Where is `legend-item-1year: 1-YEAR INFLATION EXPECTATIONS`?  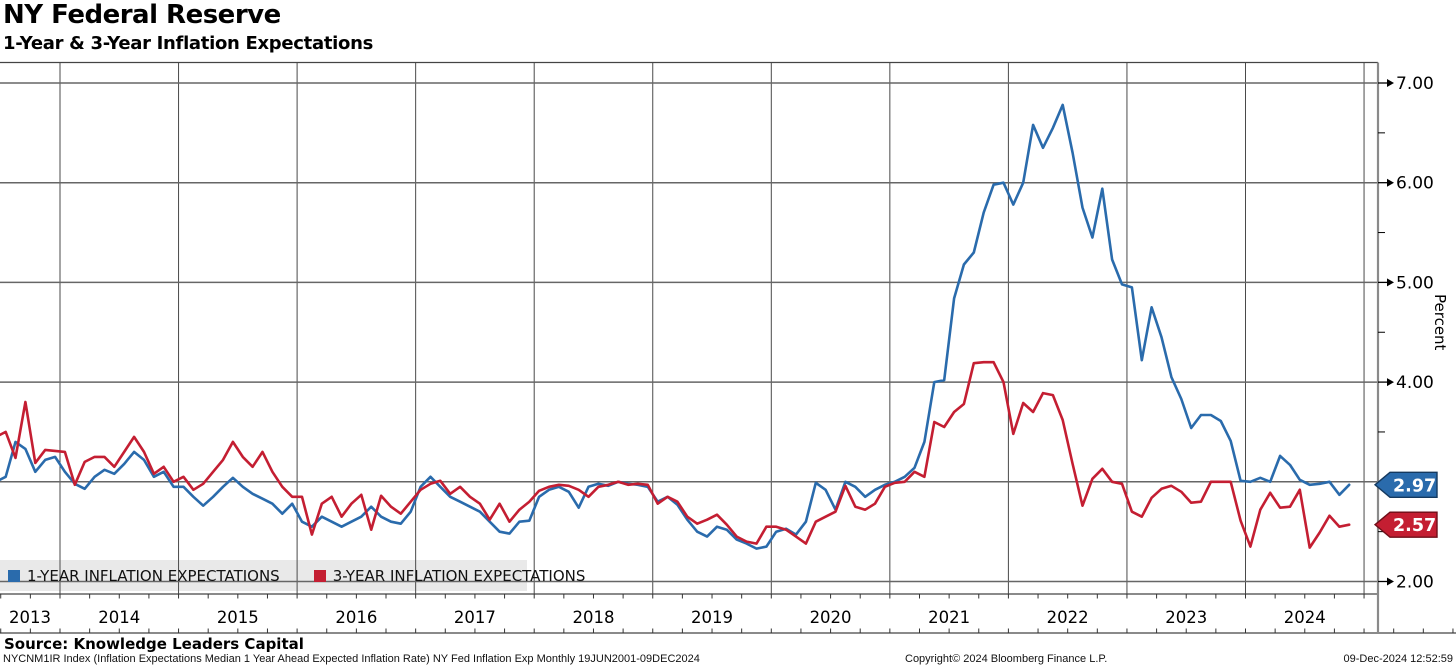
legend-item-1year: 1-YEAR INFLATION EXPECTATIONS is located at coordinates (144, 576).